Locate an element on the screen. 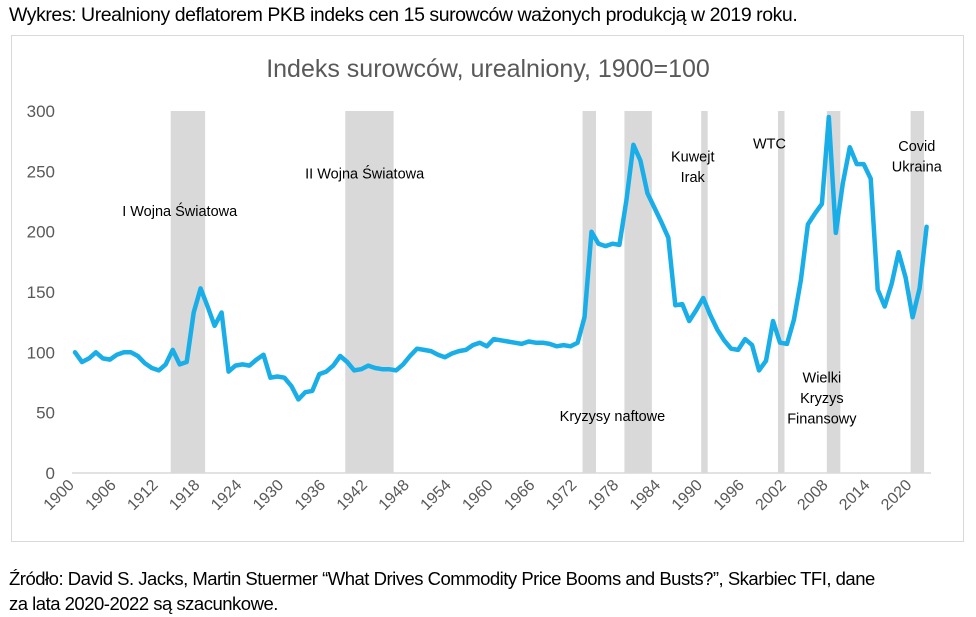 The height and width of the screenshot is (617, 976). x-tick-label: 1918 is located at coordinates (184, 495).